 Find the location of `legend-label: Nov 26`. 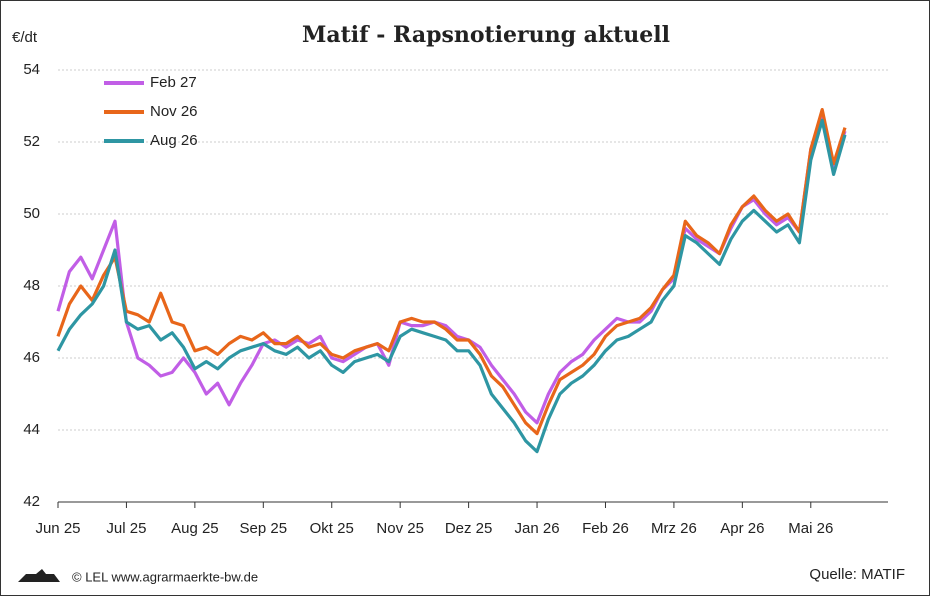

legend-label: Nov 26 is located at coordinates (174, 111).